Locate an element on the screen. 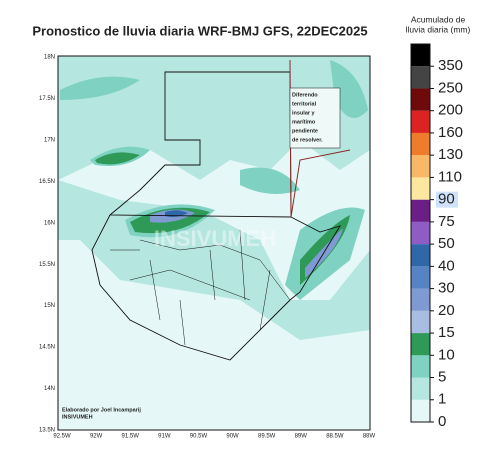  annotation-line: de resolver. is located at coordinates (307, 140).